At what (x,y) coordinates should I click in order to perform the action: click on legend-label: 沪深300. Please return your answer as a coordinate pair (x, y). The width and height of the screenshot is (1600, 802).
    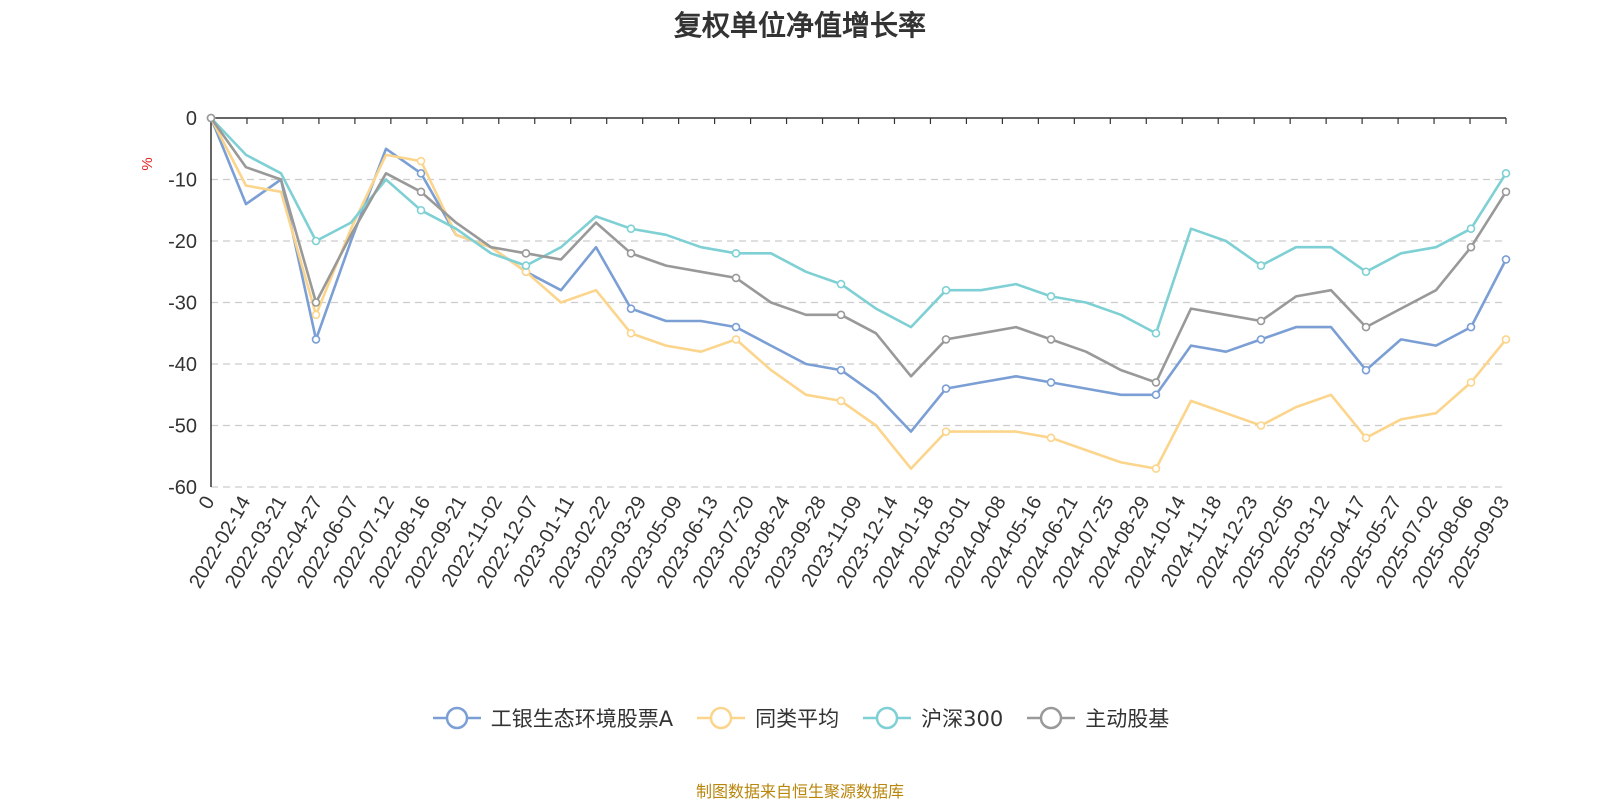
    Looking at the image, I should click on (962, 719).